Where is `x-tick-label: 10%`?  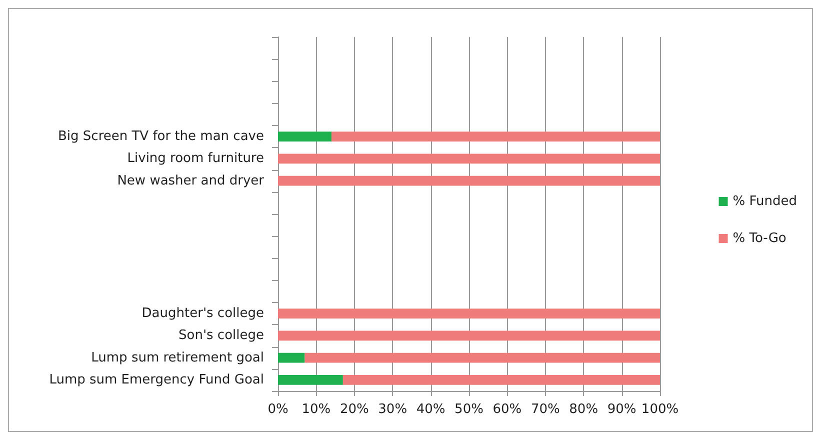 x-tick-label: 10% is located at coordinates (316, 409).